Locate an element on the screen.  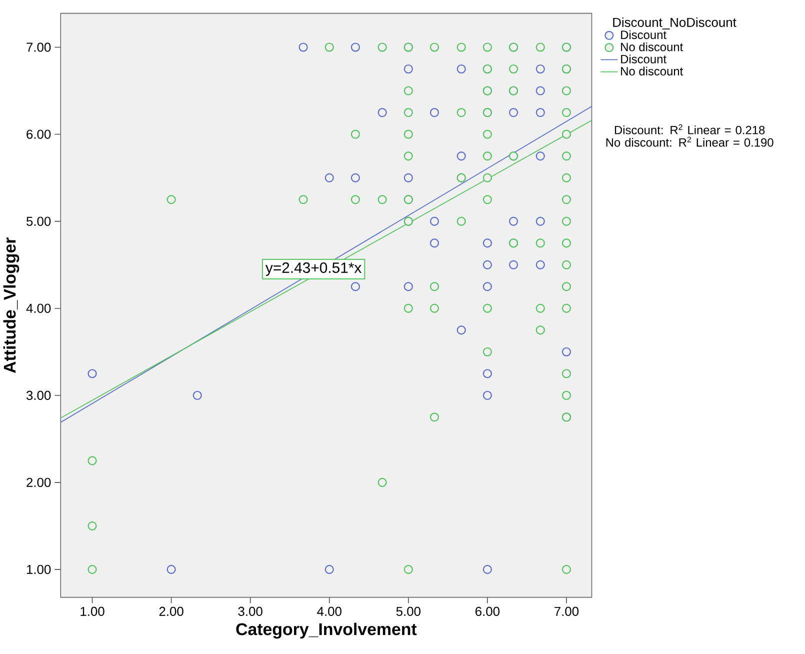
annotation: y=2.43+0.51*x is located at coordinates (313, 269).